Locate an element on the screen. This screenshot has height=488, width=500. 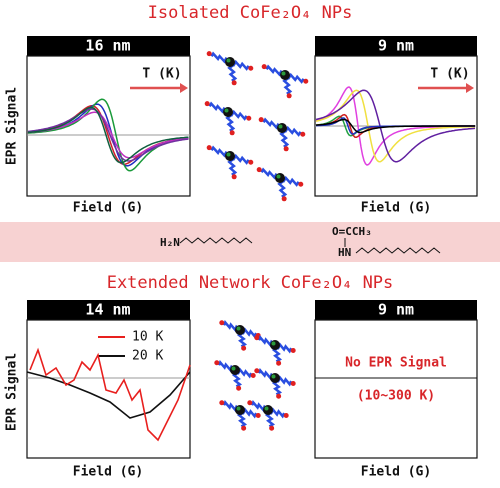
legend-label: 10 K is located at coordinates (147, 337).